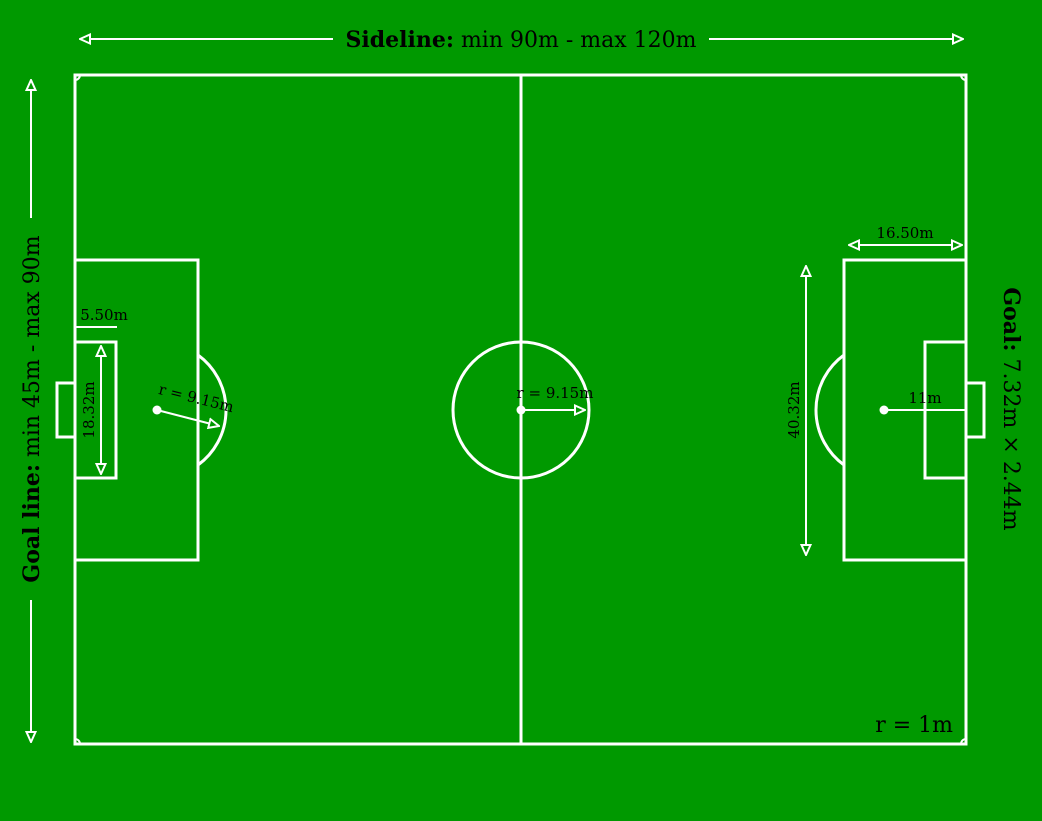  I want to click on corner-arc-bottom-right, so click(963, 741).